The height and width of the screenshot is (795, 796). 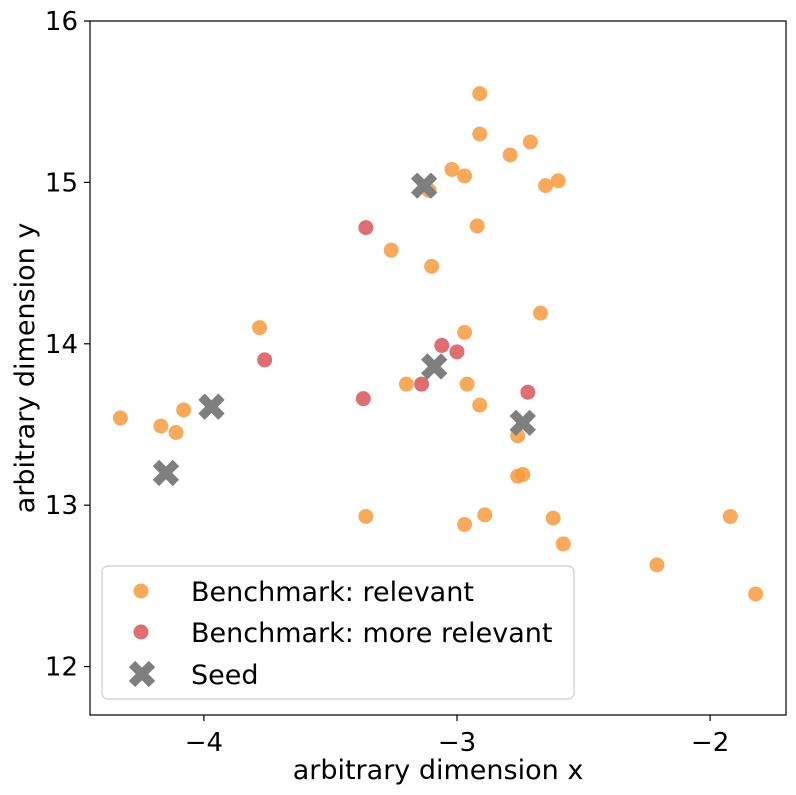 I want to click on x-tick-label: −3, so click(x=457, y=743).